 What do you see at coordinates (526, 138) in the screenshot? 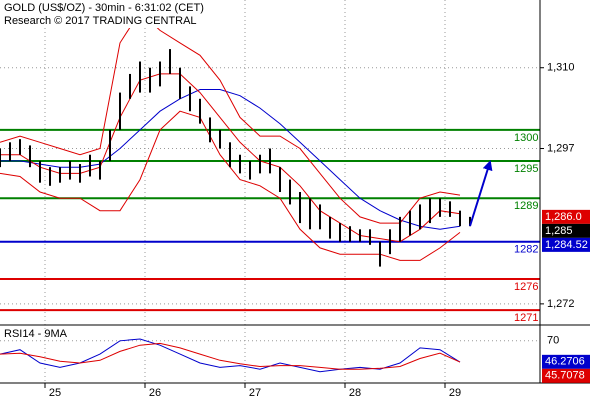
I see `level-label: 1300` at bounding box center [526, 138].